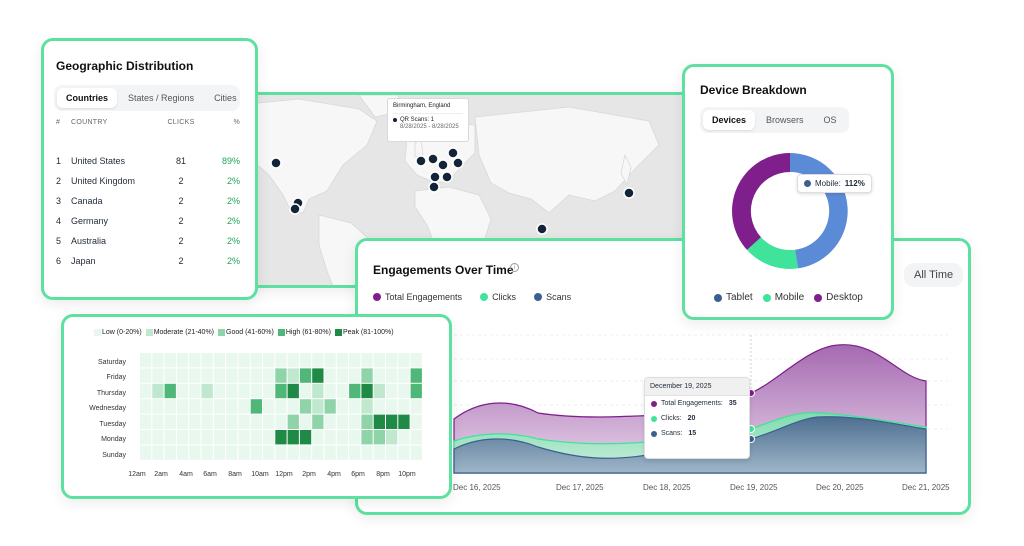 This screenshot has height=546, width=1024. Describe the element at coordinates (772, 253) in the screenshot. I see `donut-segment-green` at that location.